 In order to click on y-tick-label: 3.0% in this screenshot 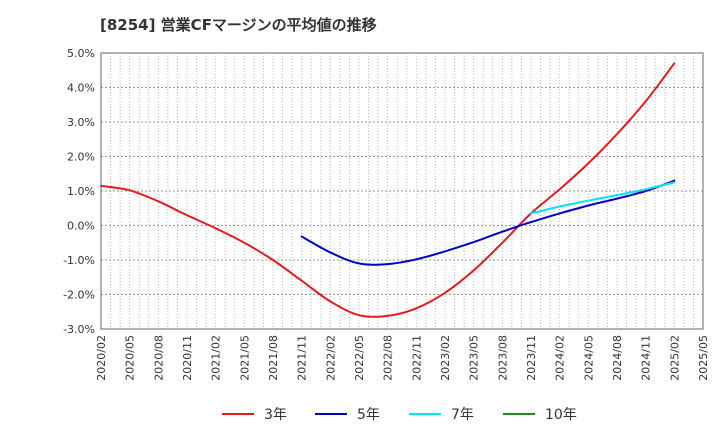, I will do `click(81, 122)`.